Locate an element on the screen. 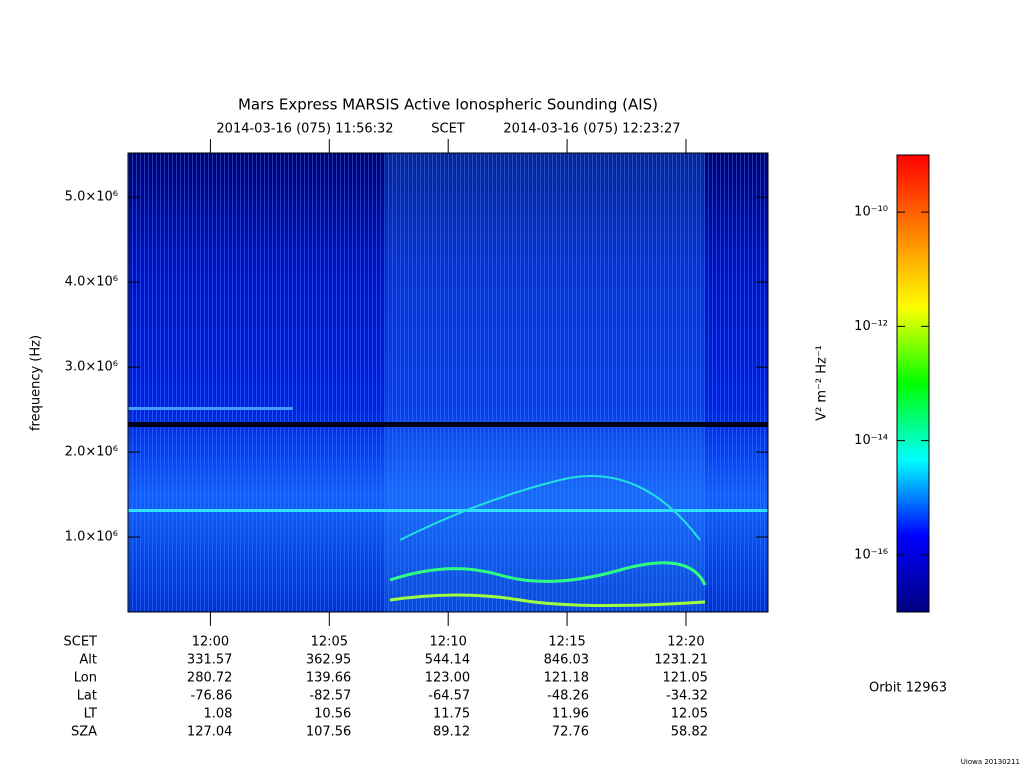  ephemeris-value: 1231.21 is located at coordinates (681, 660).